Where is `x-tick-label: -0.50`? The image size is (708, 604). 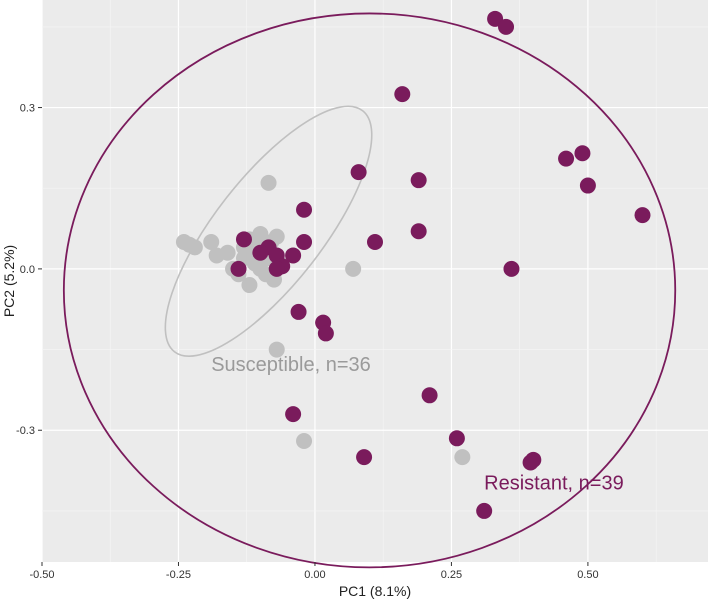
x-tick-label: -0.50 is located at coordinates (41, 575).